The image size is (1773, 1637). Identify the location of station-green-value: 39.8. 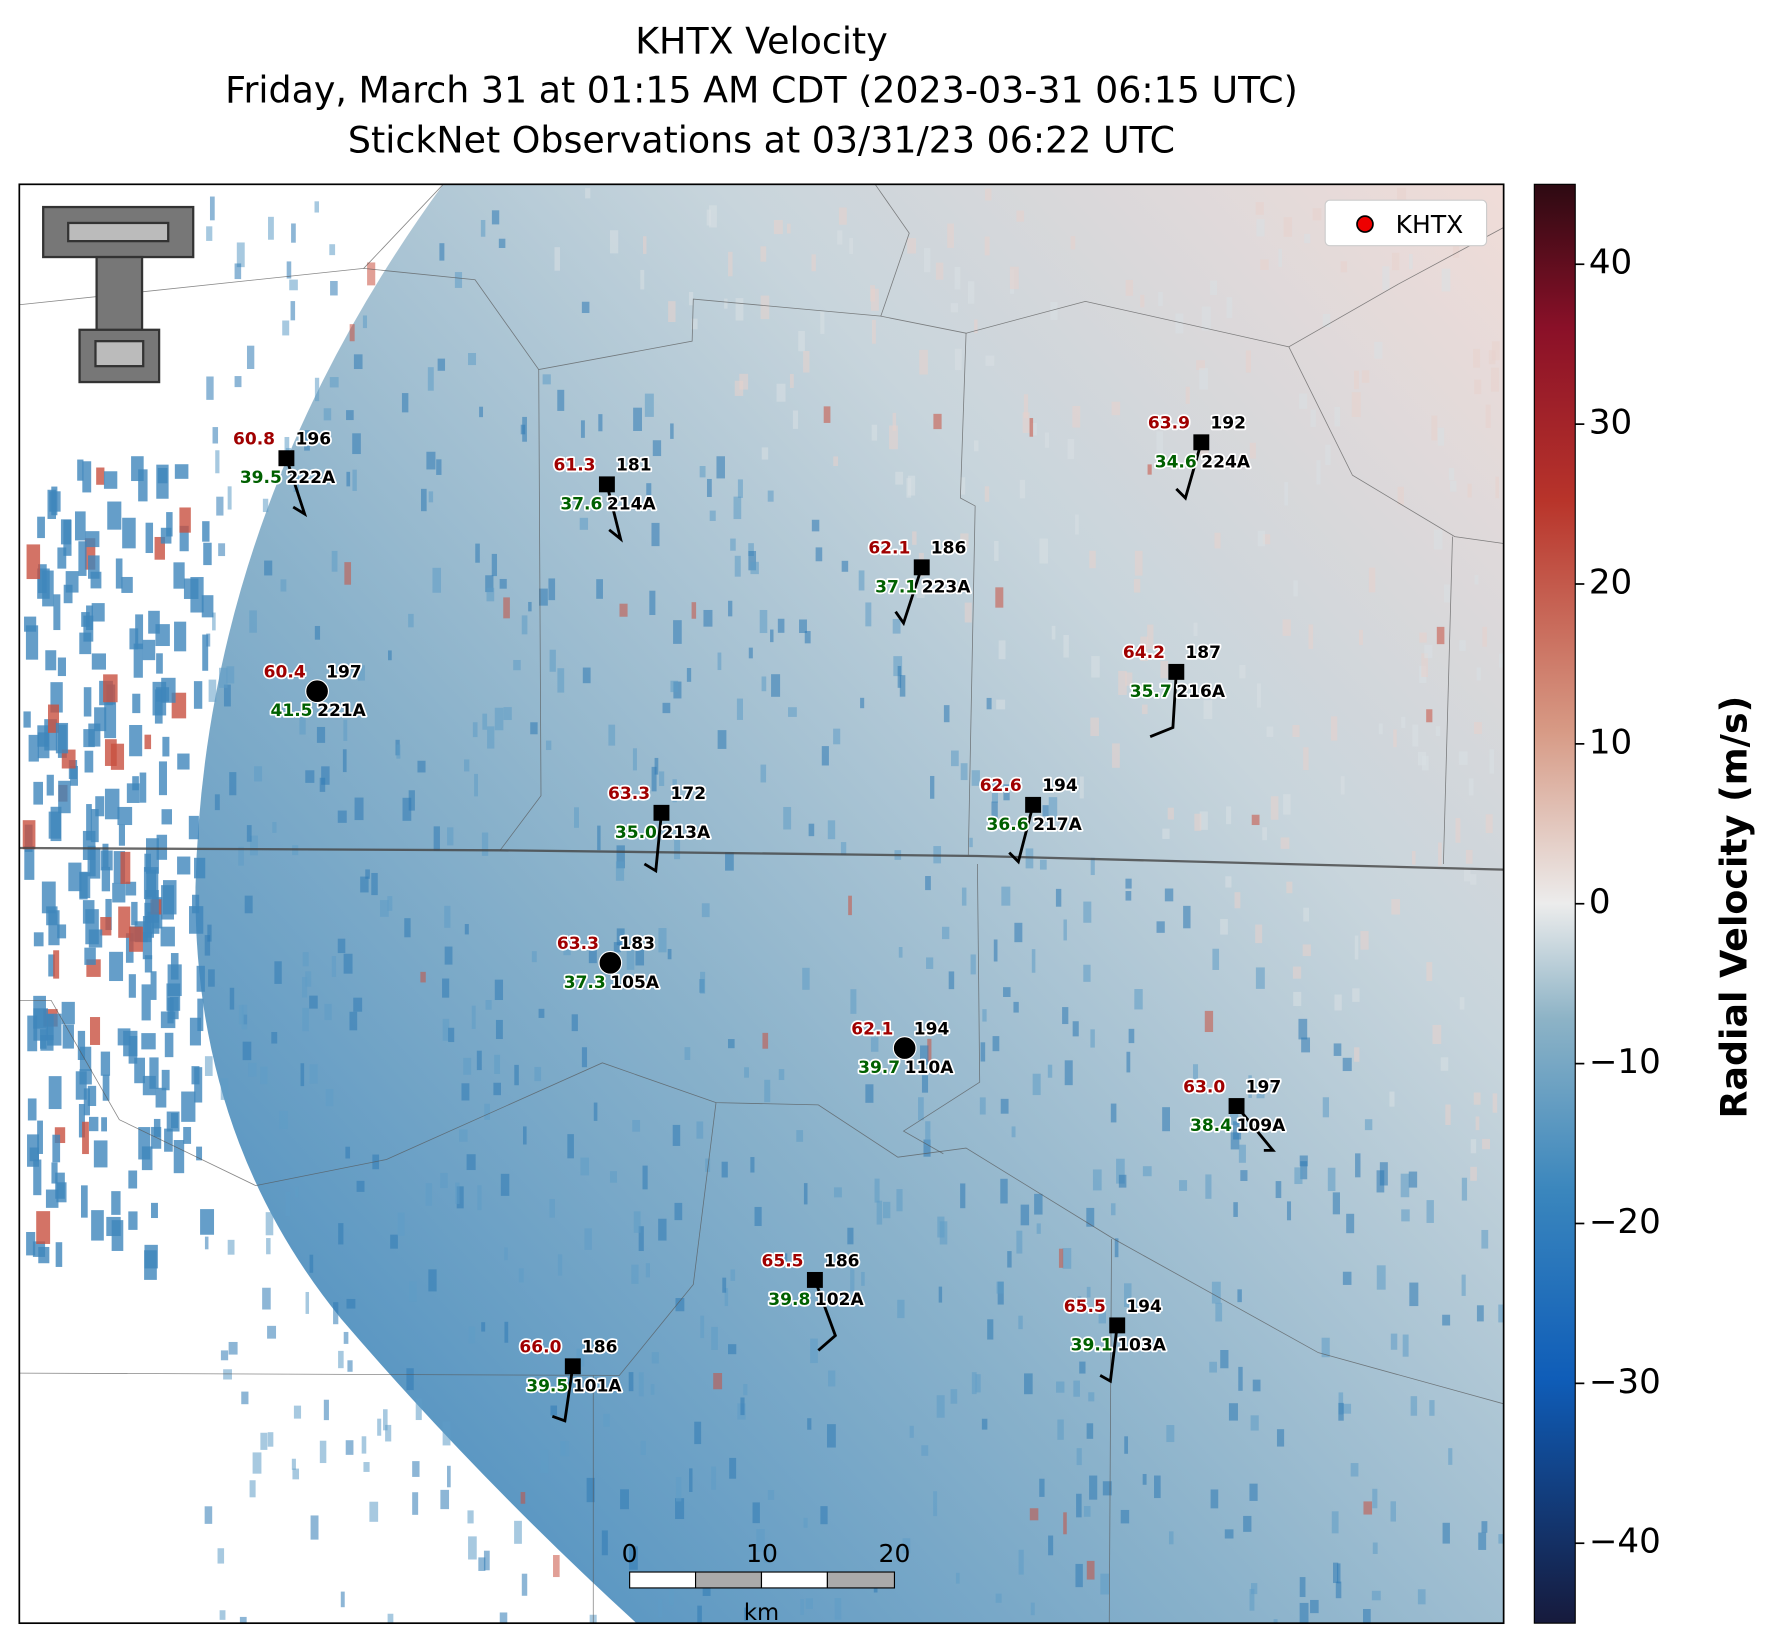
(789, 1300).